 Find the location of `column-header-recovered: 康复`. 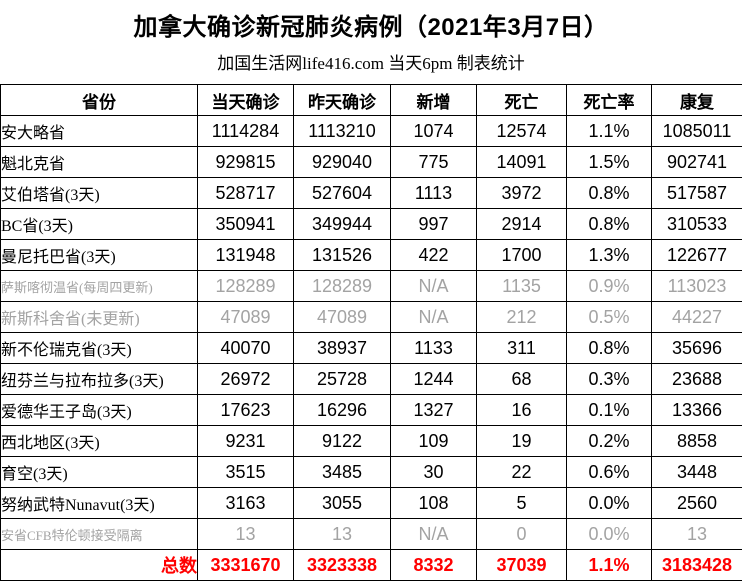

column-header-recovered: 康复 is located at coordinates (696, 100).